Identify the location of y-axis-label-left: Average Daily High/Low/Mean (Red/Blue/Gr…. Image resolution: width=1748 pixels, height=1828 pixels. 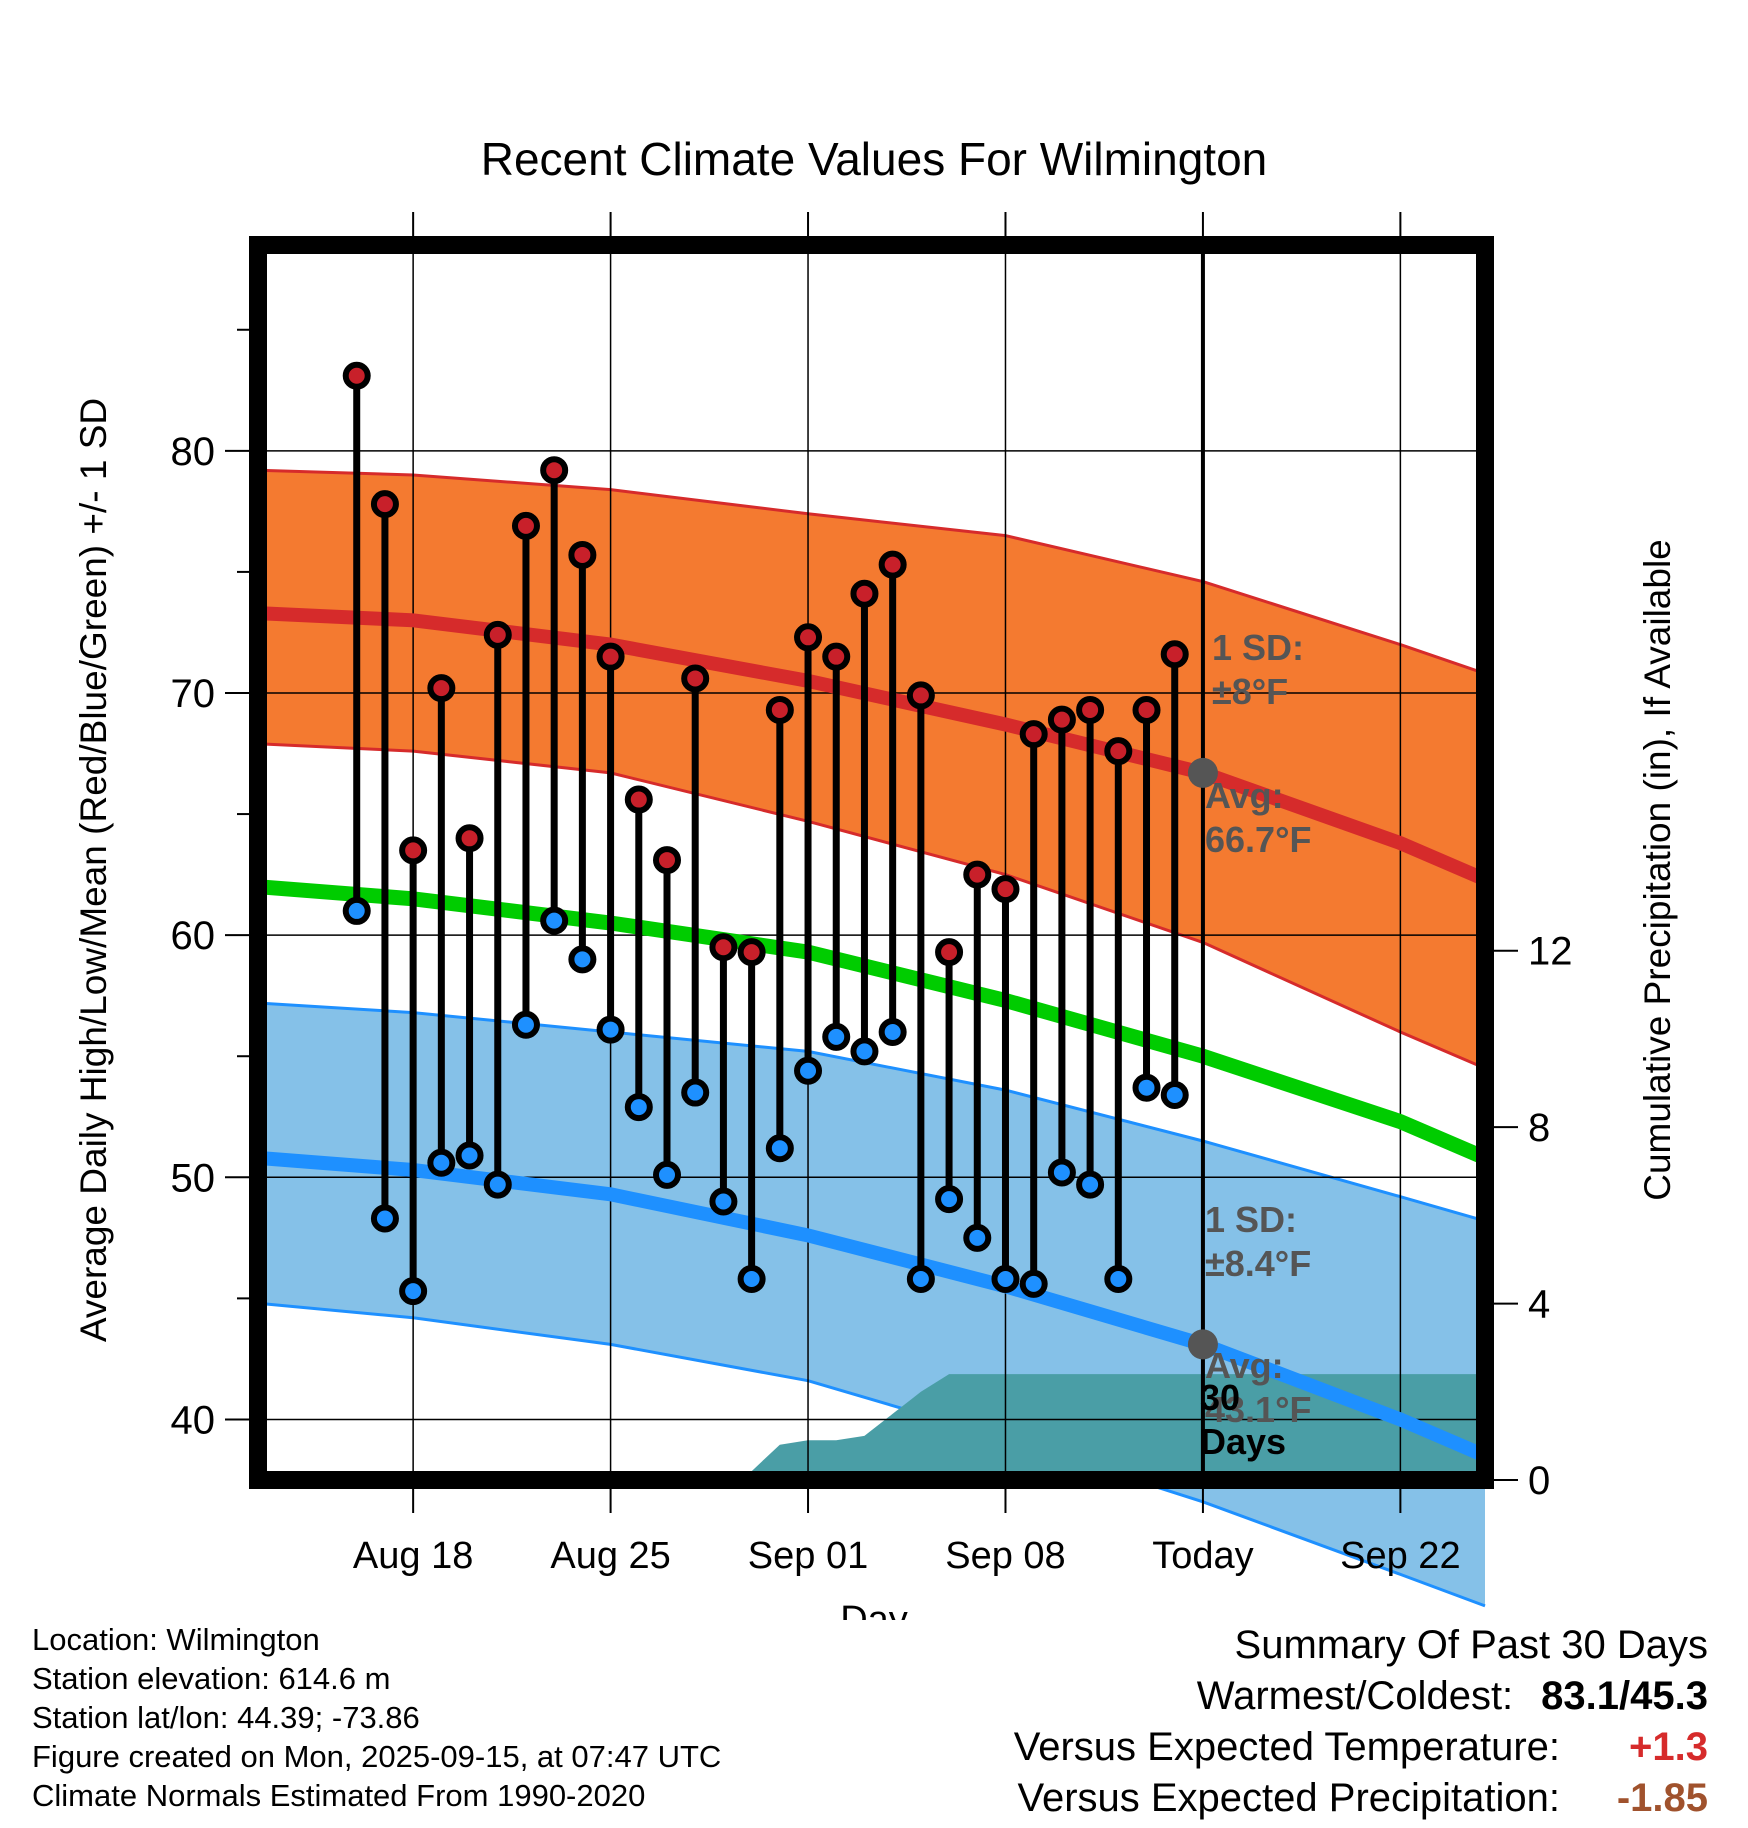
(93, 870).